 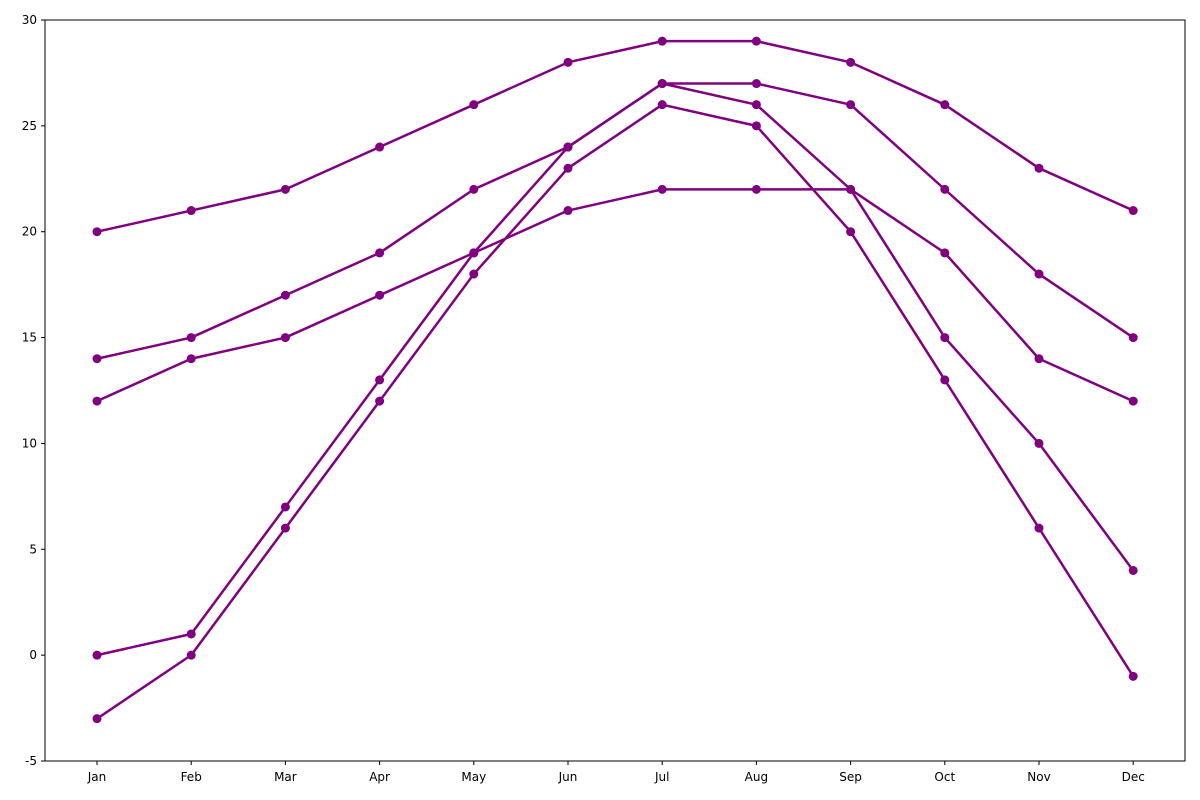 What do you see at coordinates (379, 777) in the screenshot?
I see `x-tick-label: Apr` at bounding box center [379, 777].